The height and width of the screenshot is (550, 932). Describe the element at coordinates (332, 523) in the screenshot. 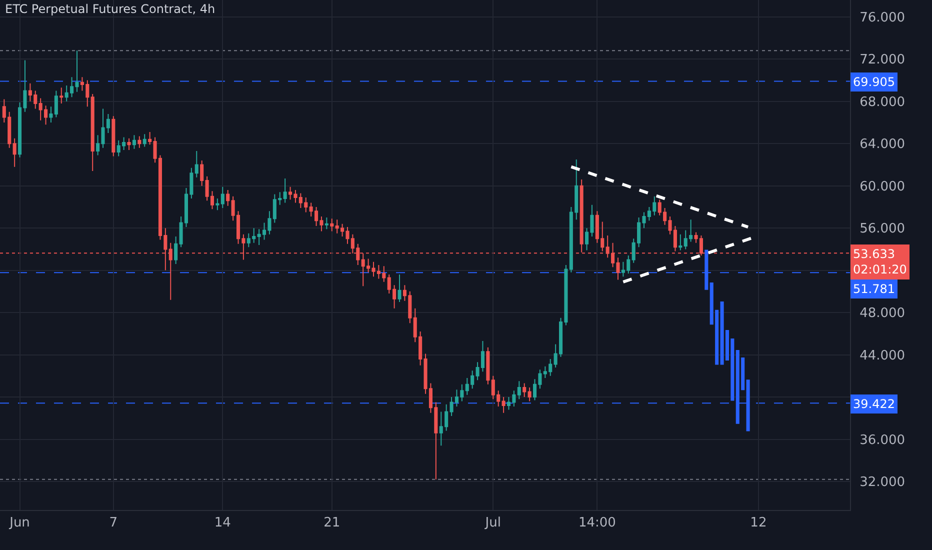

I see `x-tick-label: 21` at that location.